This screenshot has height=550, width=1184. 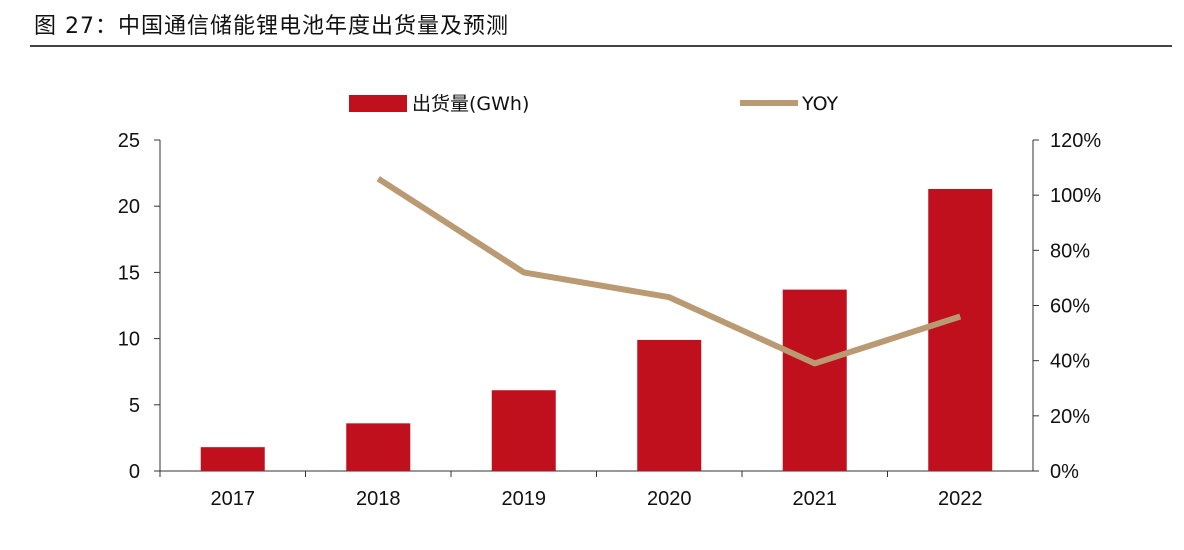 What do you see at coordinates (960, 499) in the screenshot?
I see `x-tick-label: 2022` at bounding box center [960, 499].